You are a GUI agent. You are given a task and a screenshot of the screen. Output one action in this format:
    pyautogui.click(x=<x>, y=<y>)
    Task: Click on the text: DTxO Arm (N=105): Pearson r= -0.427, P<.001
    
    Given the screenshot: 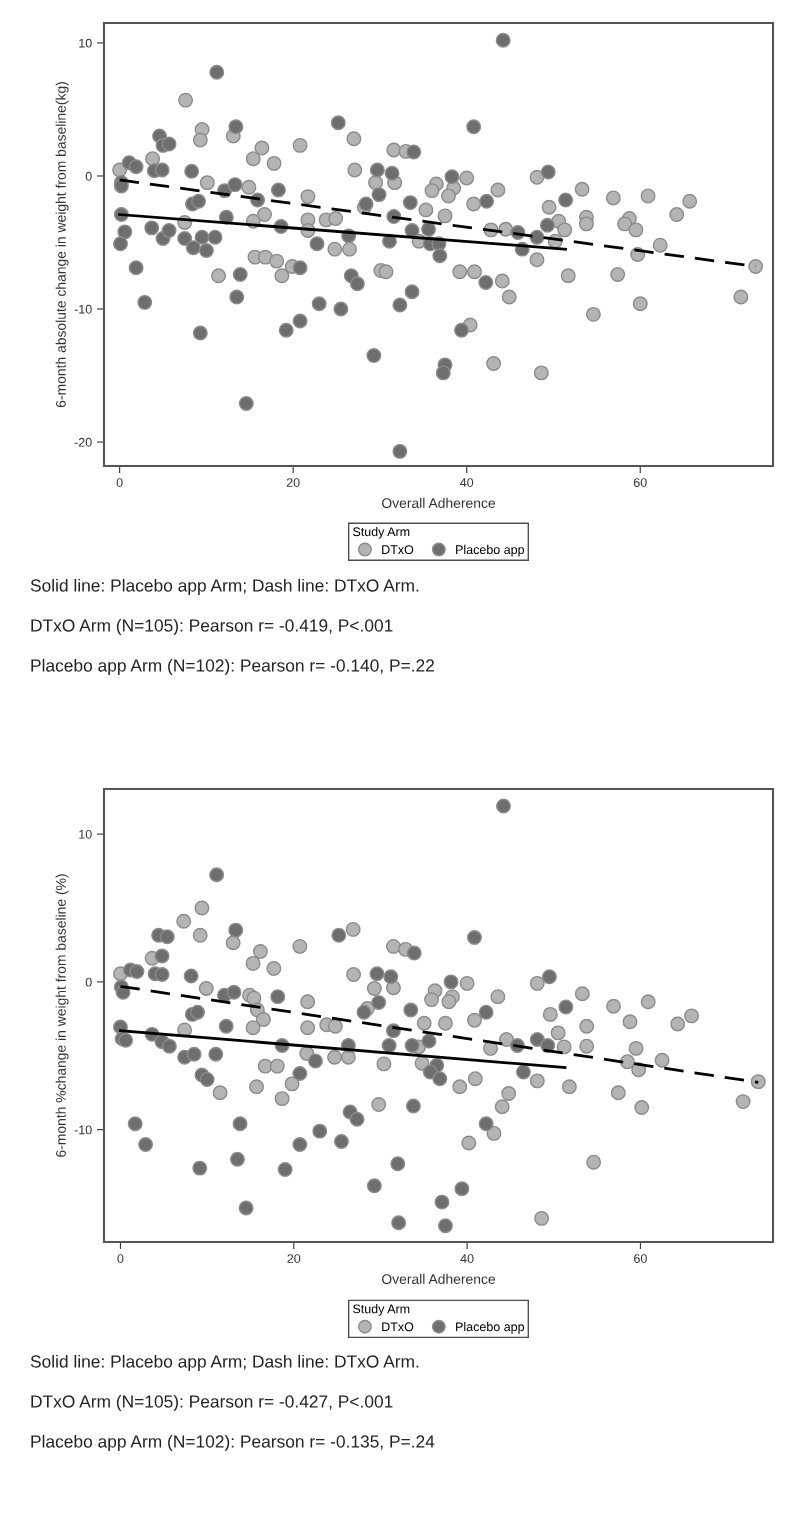 What is the action you would take?
    pyautogui.click(x=212, y=1403)
    